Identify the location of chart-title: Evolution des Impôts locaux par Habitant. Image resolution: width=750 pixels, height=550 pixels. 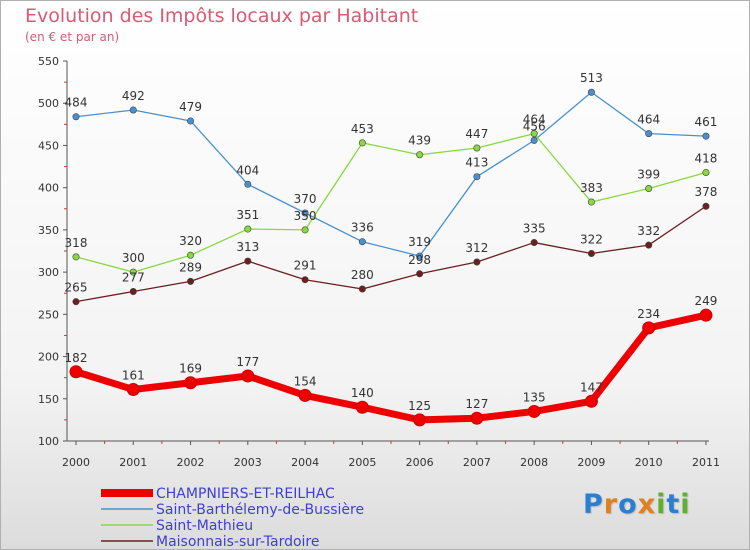
(222, 16).